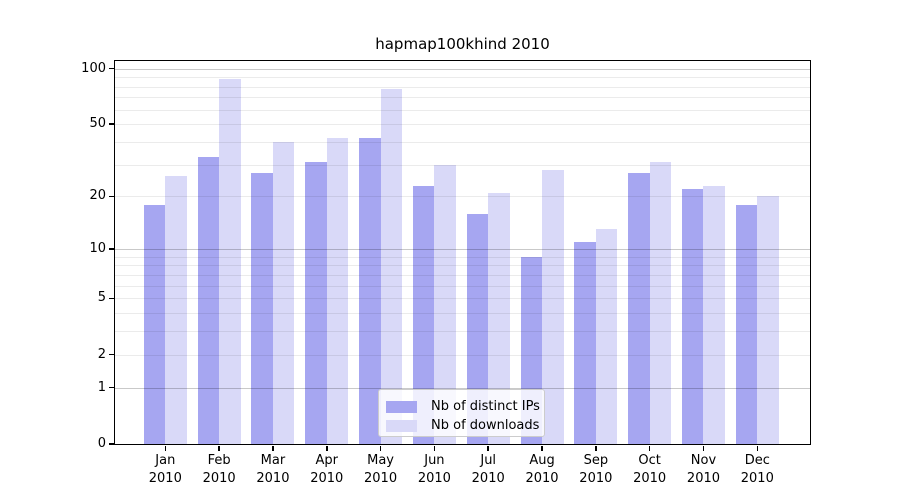 The width and height of the screenshot is (900, 500). What do you see at coordinates (462, 44) in the screenshot?
I see `chart-title: hapmap100khind 2010` at bounding box center [462, 44].